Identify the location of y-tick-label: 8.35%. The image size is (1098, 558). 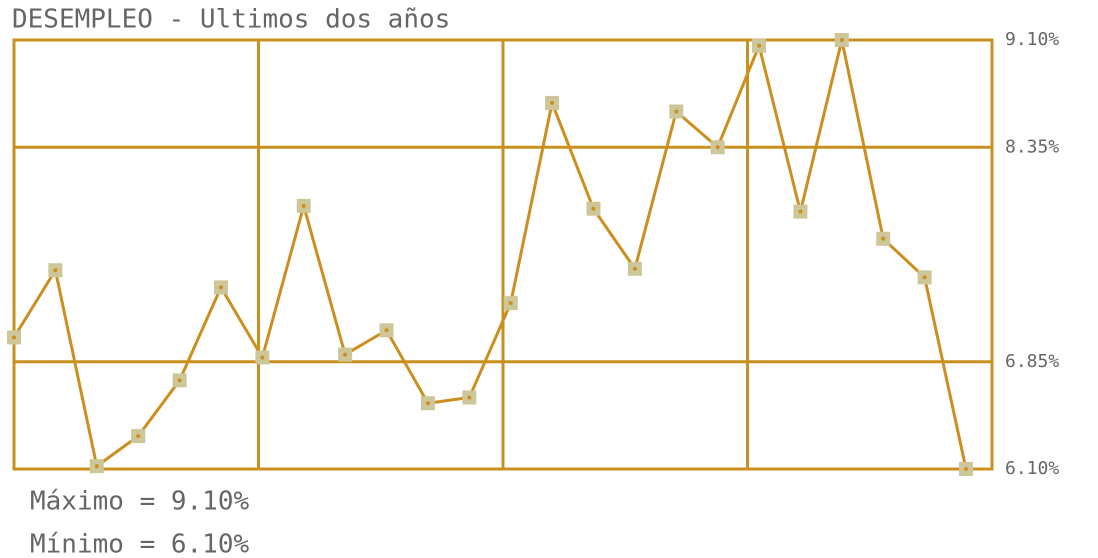
(1032, 146).